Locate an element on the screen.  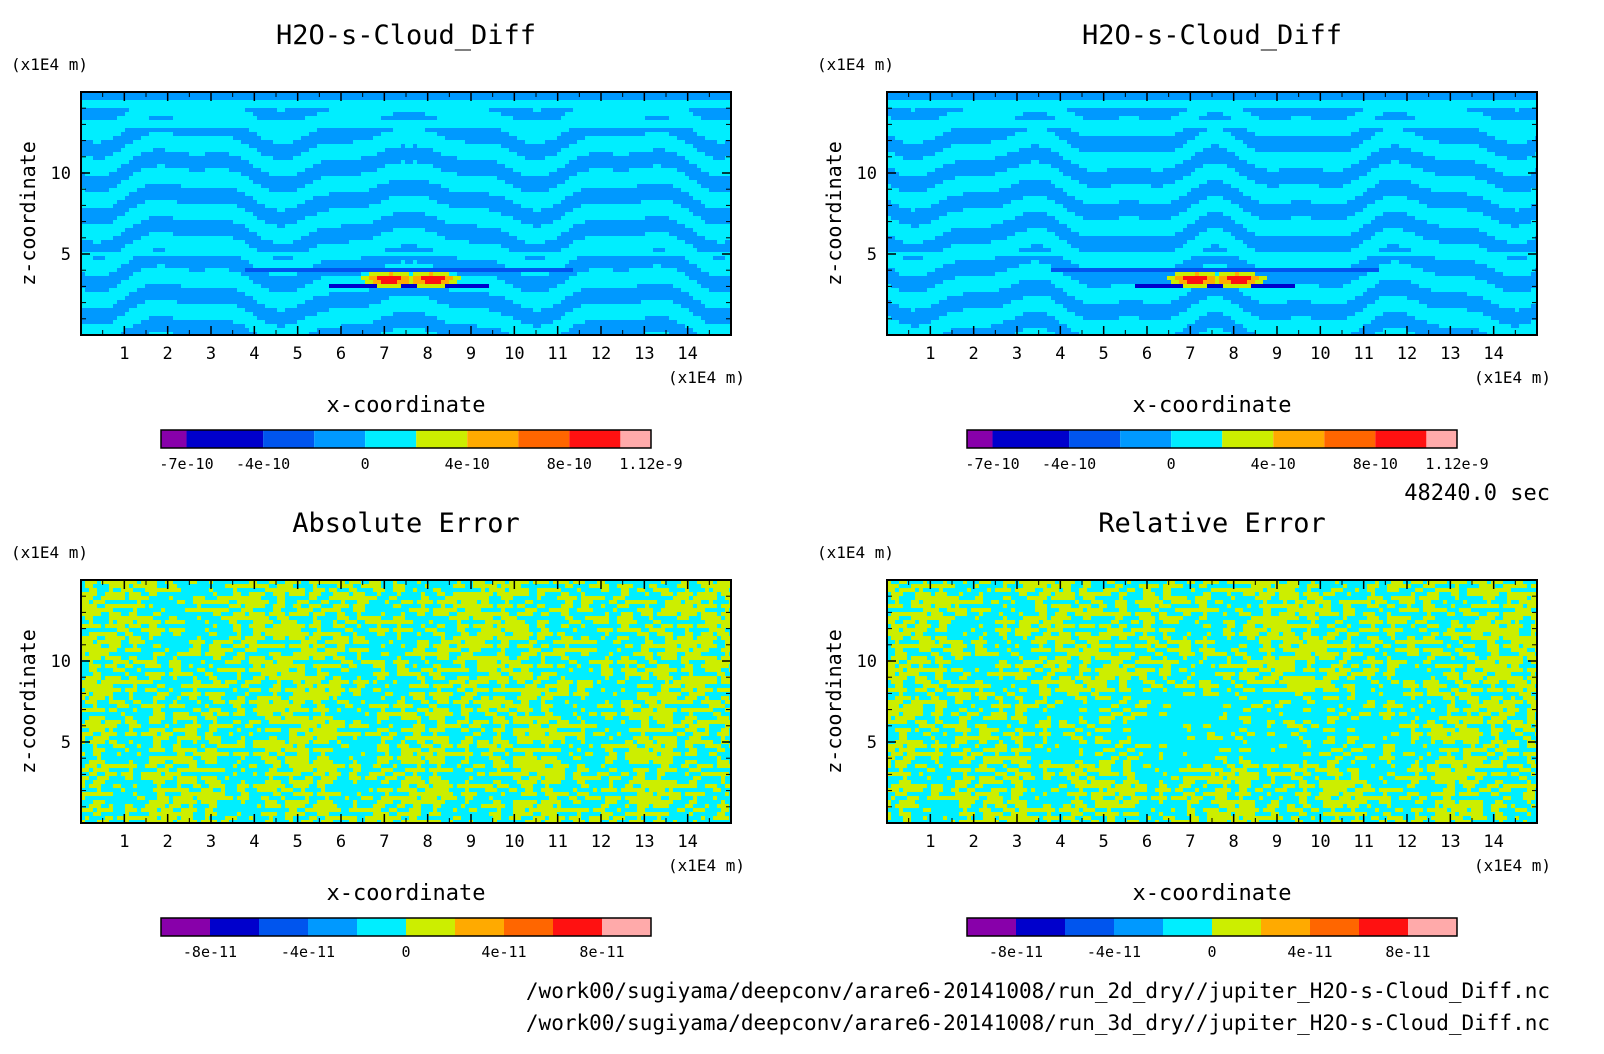
colorbar-tick-label: -4e-10 is located at coordinates (263, 464).